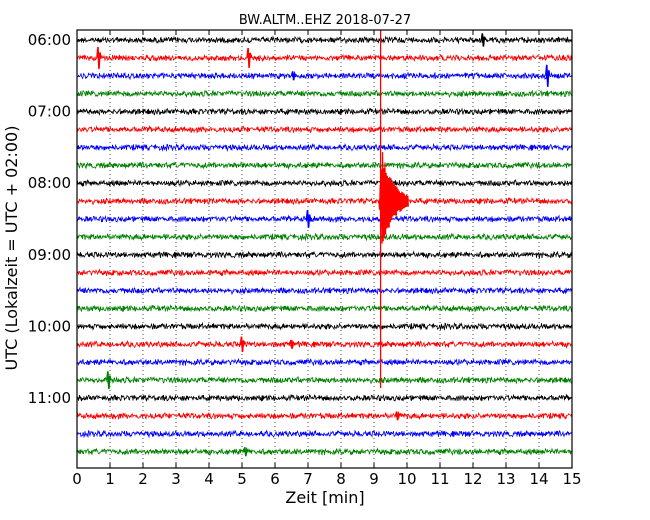 This screenshot has width=650, height=520. What do you see at coordinates (275, 479) in the screenshot?
I see `x-tick-label-6: 6` at bounding box center [275, 479].